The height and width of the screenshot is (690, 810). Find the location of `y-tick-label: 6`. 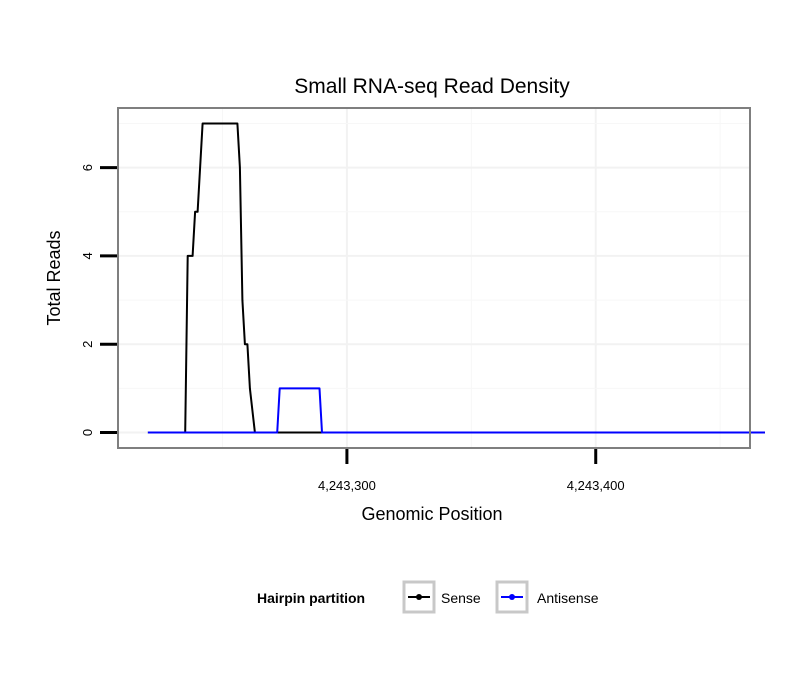

y-tick-label: 6 is located at coordinates (87, 167).